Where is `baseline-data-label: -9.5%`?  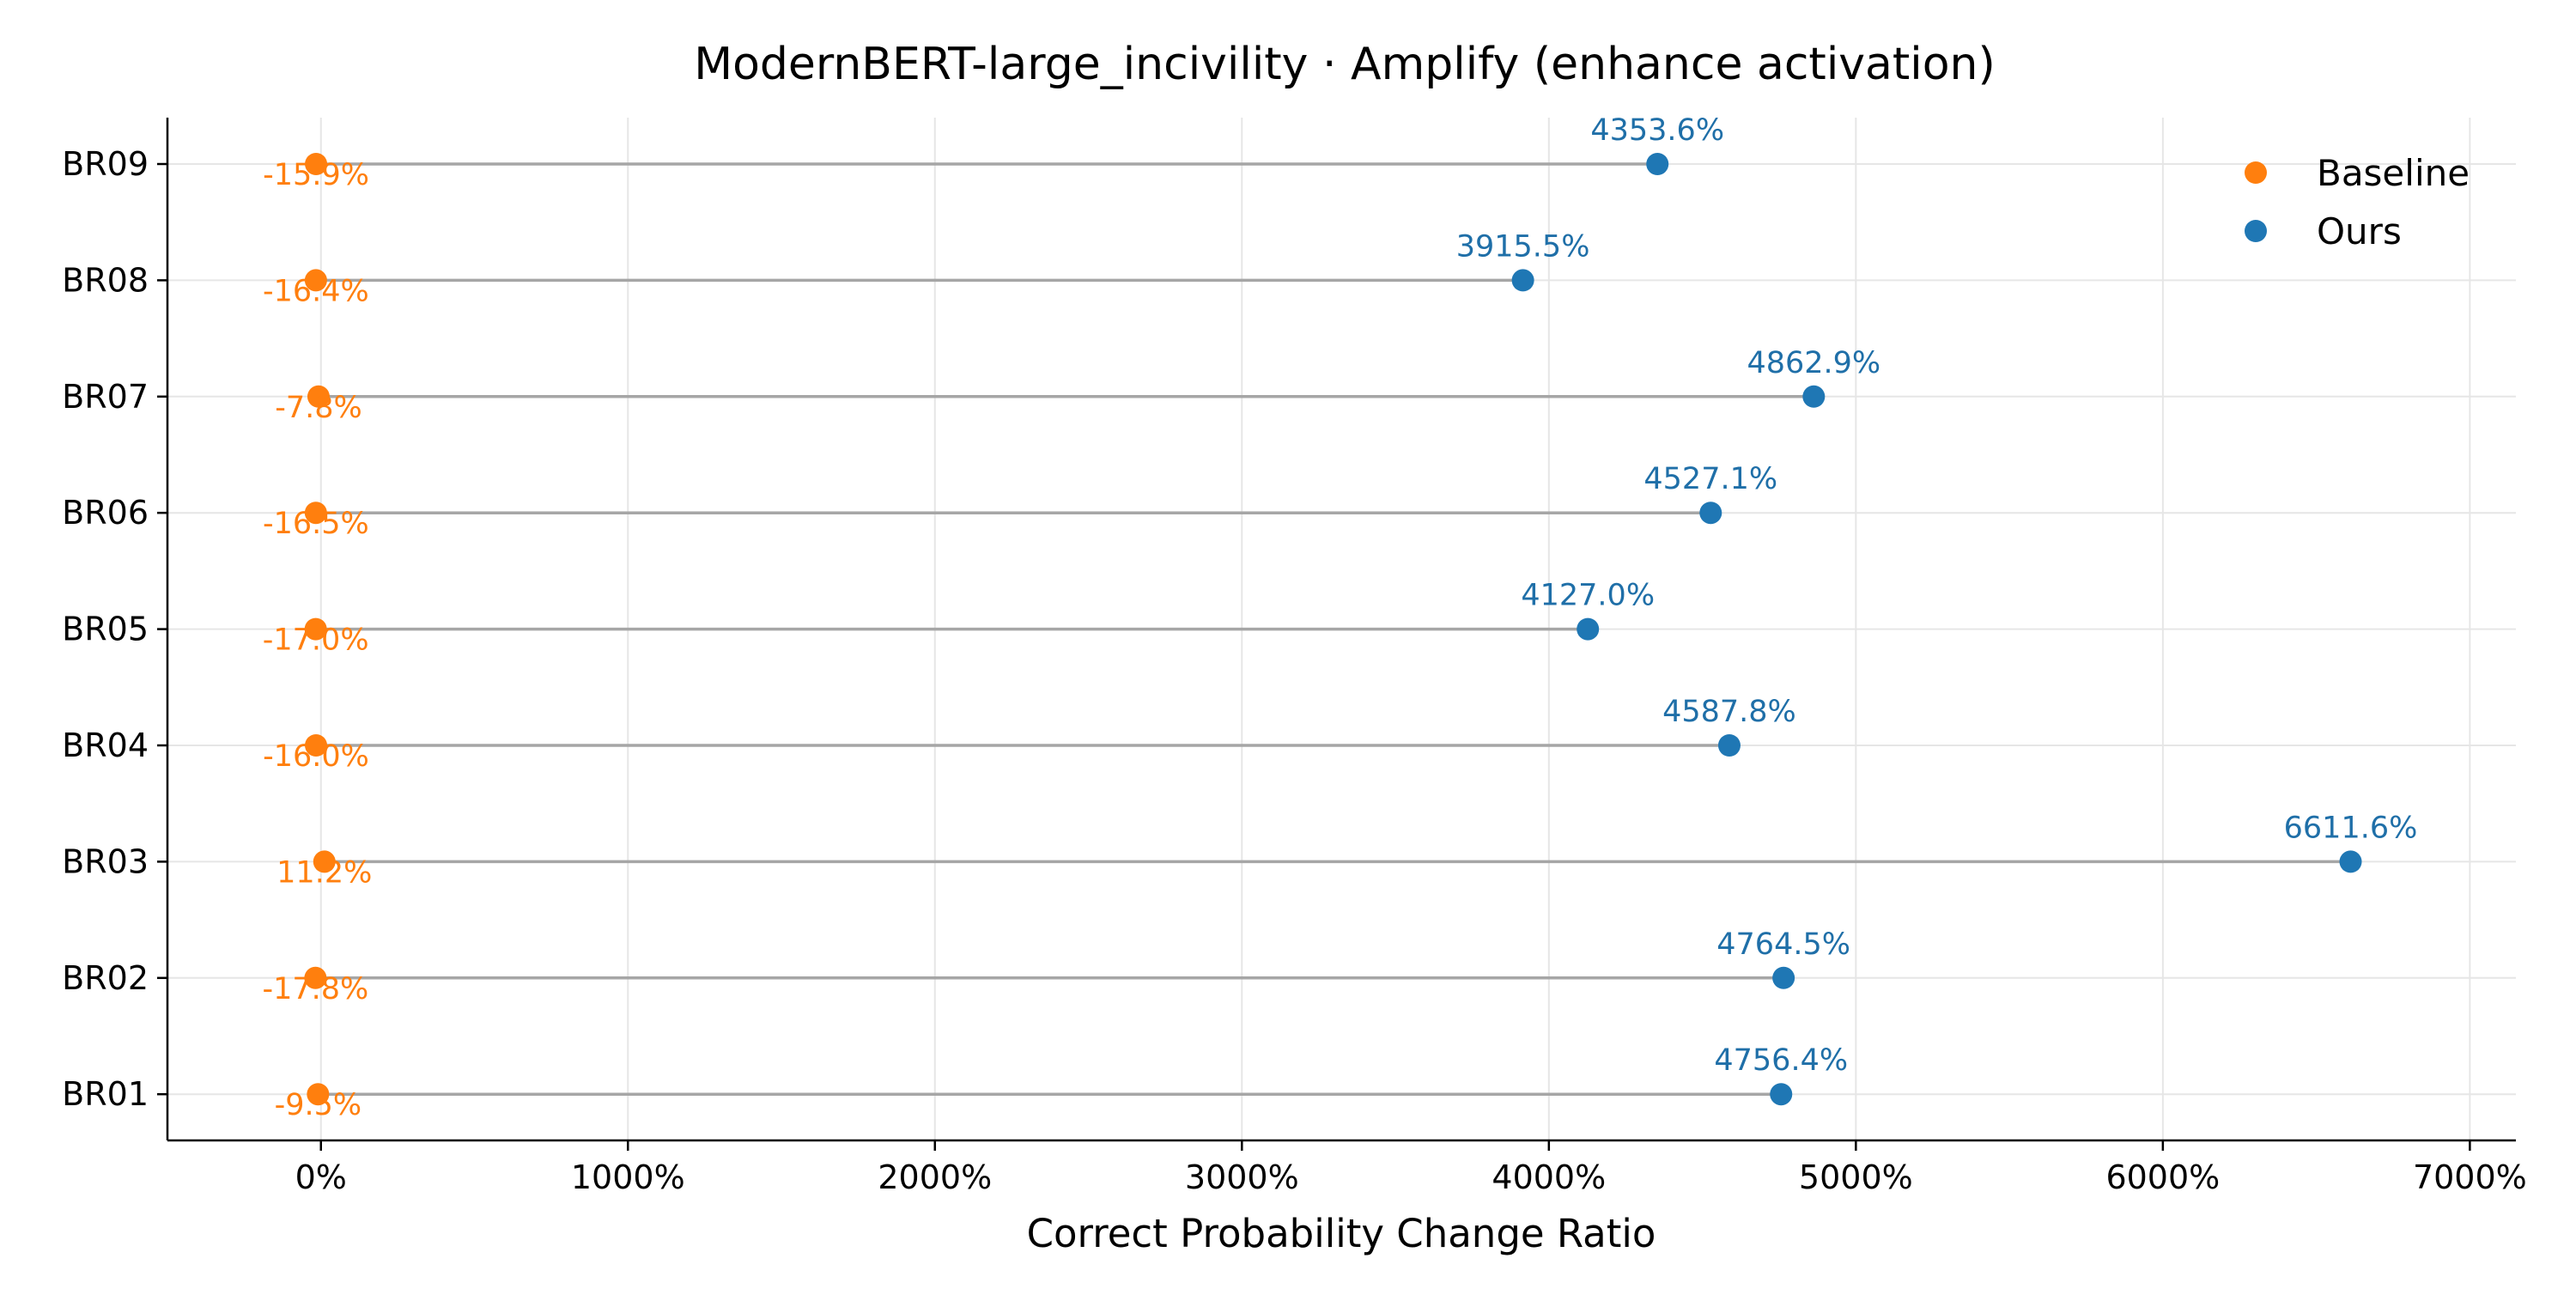 baseline-data-label: -9.5% is located at coordinates (318, 1105).